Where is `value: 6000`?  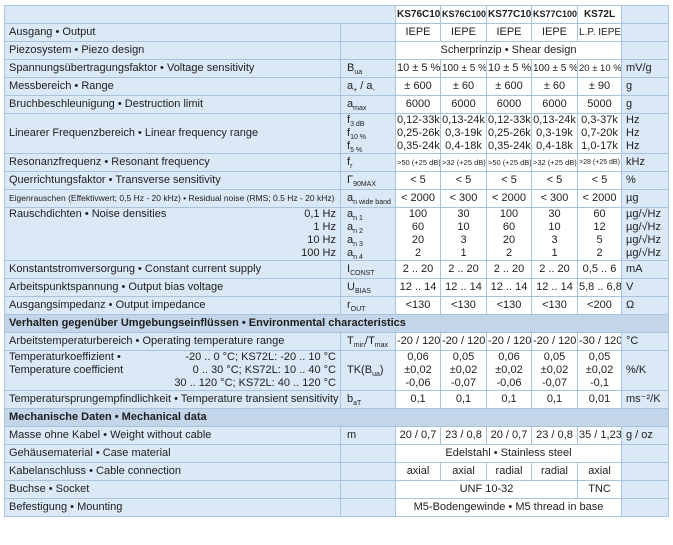
value: 6000 is located at coordinates (509, 104).